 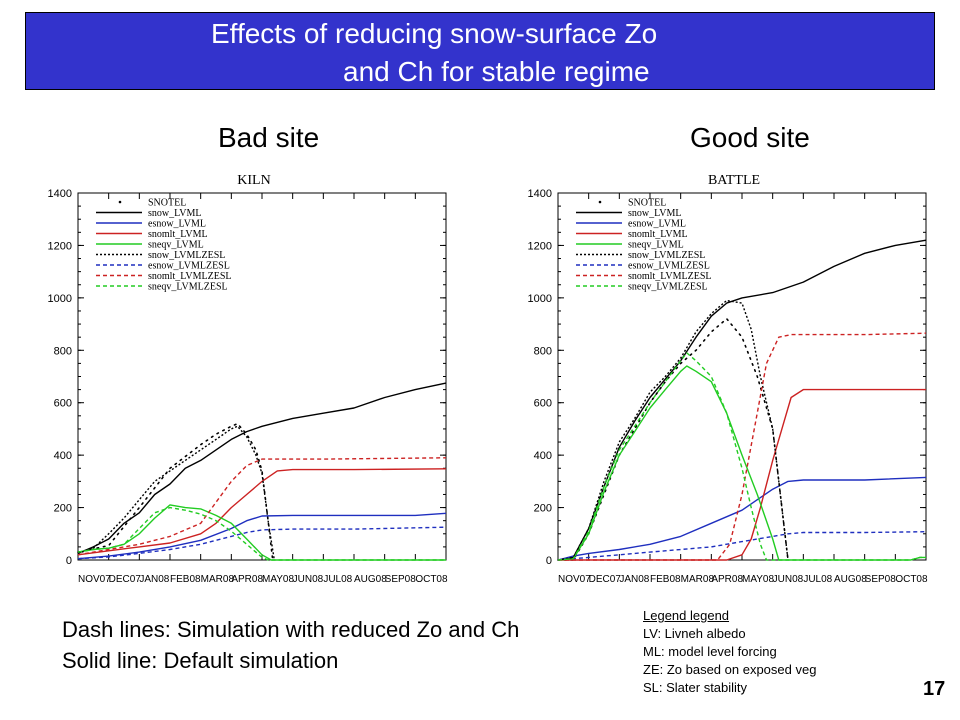 What do you see at coordinates (710, 651) in the screenshot?
I see `abbreviation-ml: ML: model level forcing` at bounding box center [710, 651].